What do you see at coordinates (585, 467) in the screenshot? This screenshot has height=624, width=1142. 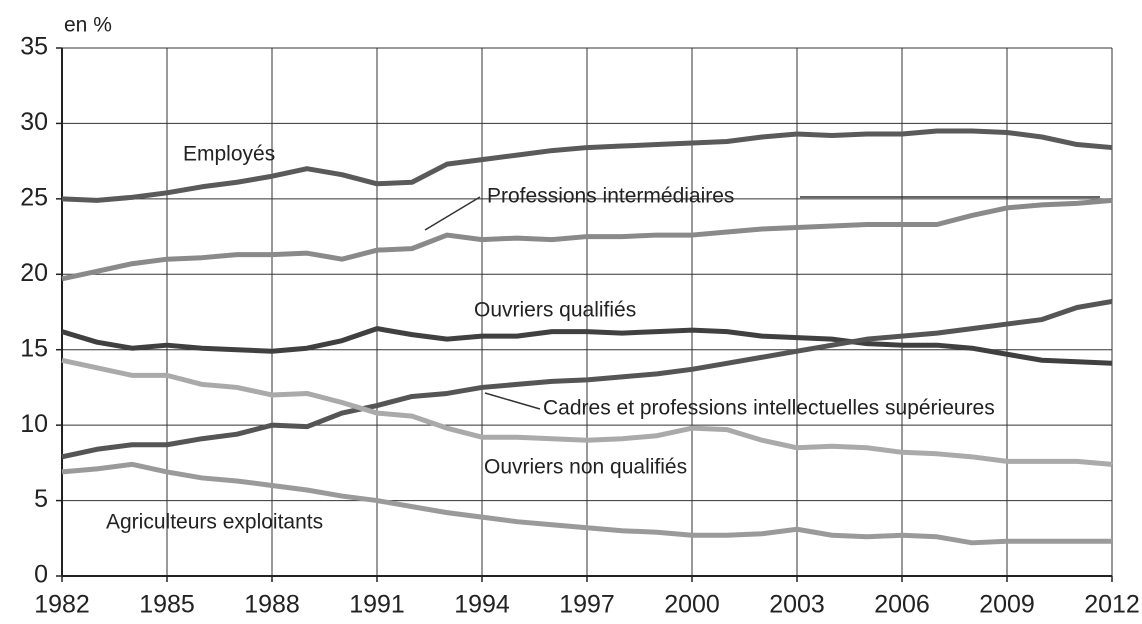 I see `series-label: Ouvriers non qualifiés` at bounding box center [585, 467].